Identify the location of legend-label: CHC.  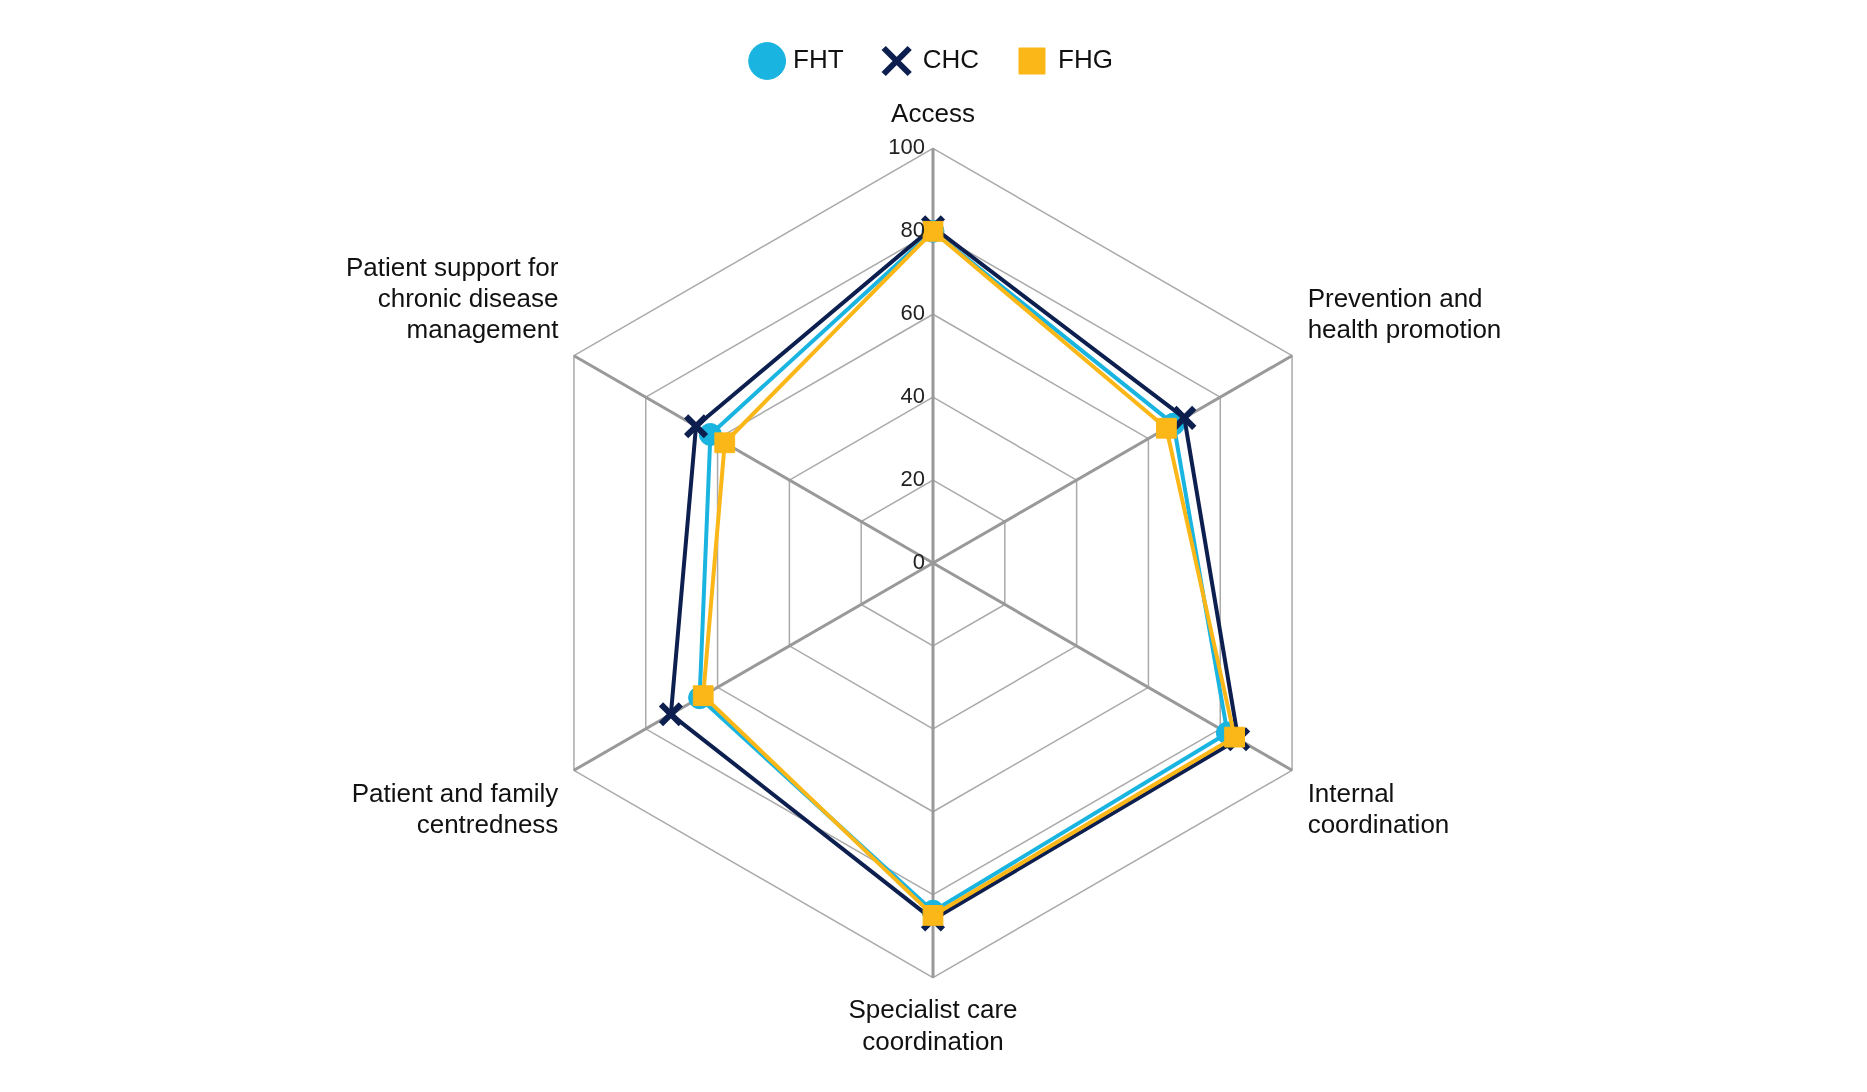
(951, 59).